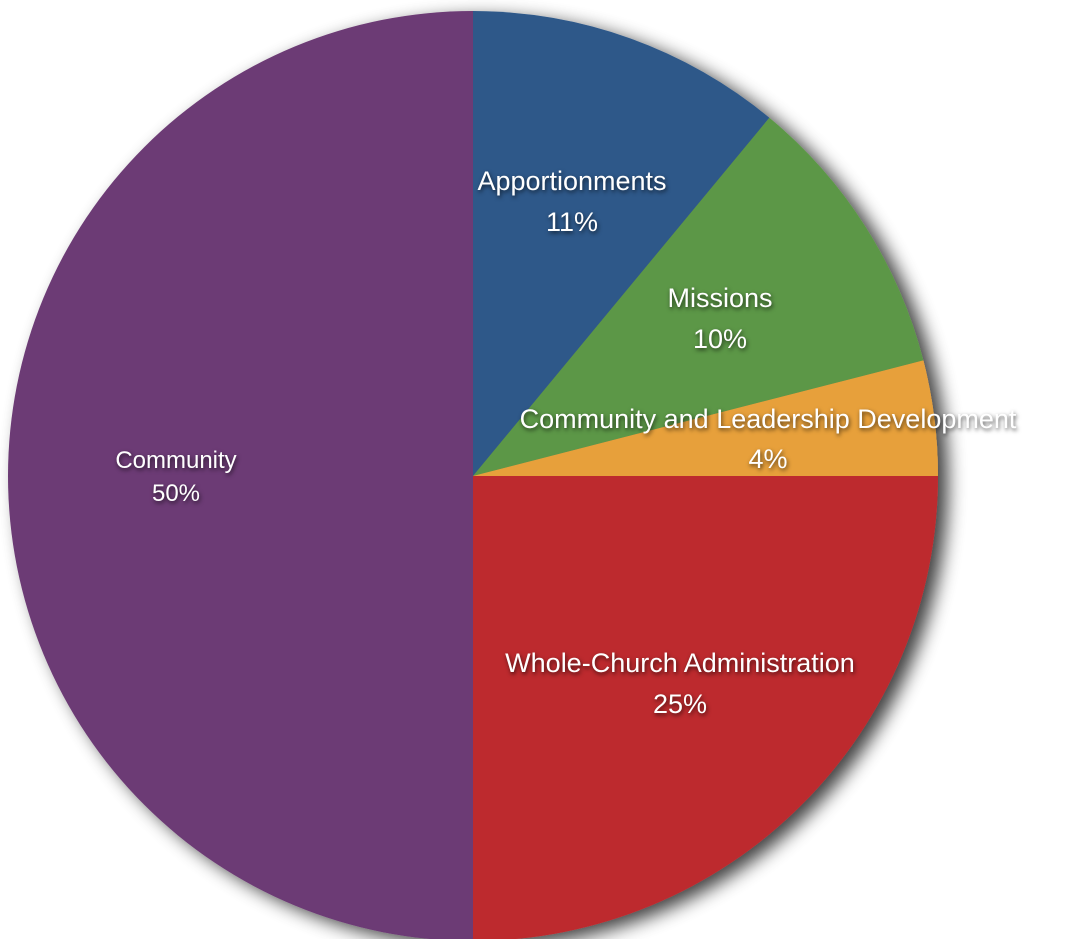  What do you see at coordinates (719, 298) in the screenshot?
I see `slice-label-missions: Missions` at bounding box center [719, 298].